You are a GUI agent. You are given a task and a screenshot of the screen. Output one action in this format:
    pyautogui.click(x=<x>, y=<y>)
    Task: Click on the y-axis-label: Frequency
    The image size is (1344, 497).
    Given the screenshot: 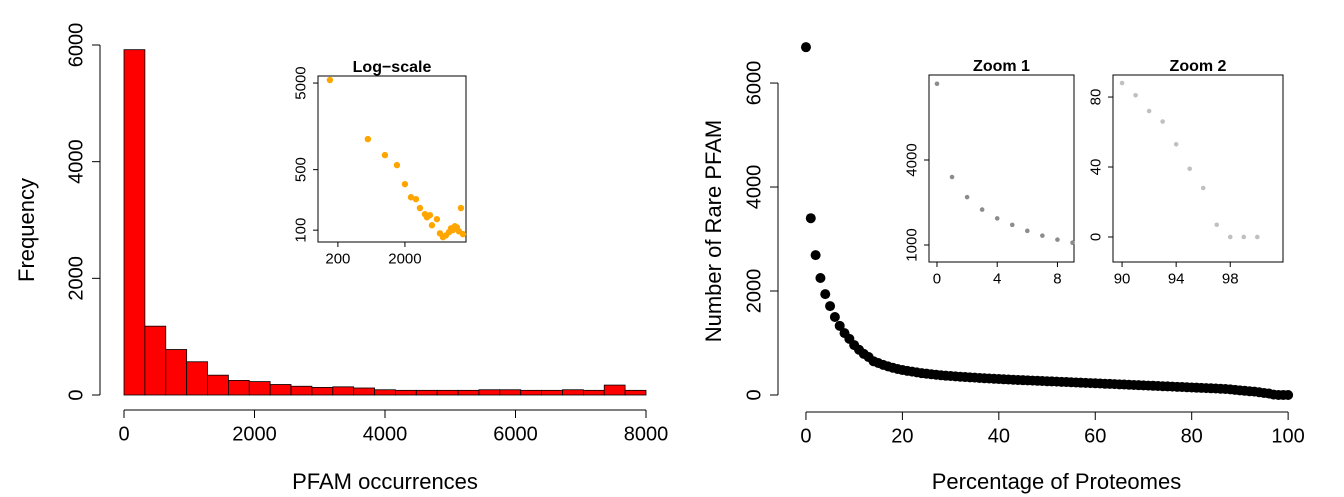 What is the action you would take?
    pyautogui.click(x=26, y=230)
    